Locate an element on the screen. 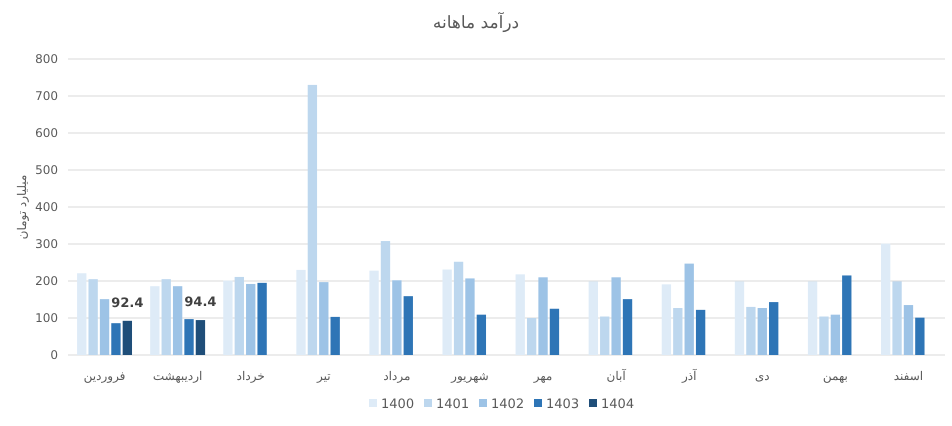  legend-label: 1402 is located at coordinates (507, 404).